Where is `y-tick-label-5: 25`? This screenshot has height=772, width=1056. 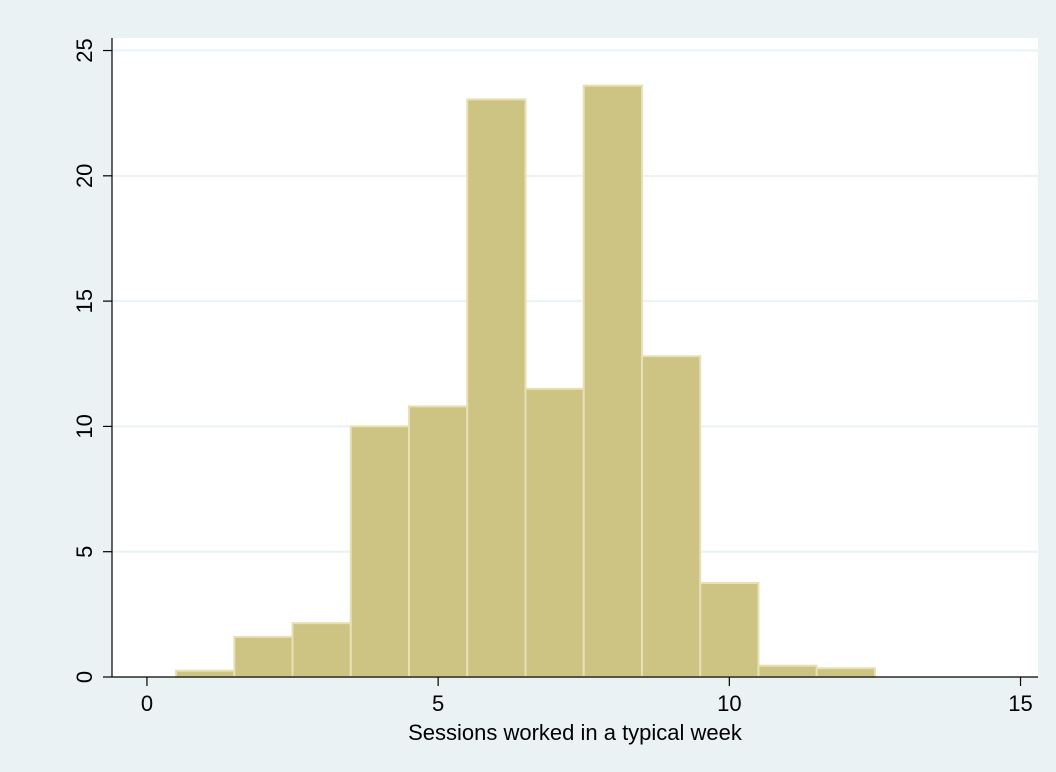 y-tick-label-5: 25 is located at coordinates (84, 50).